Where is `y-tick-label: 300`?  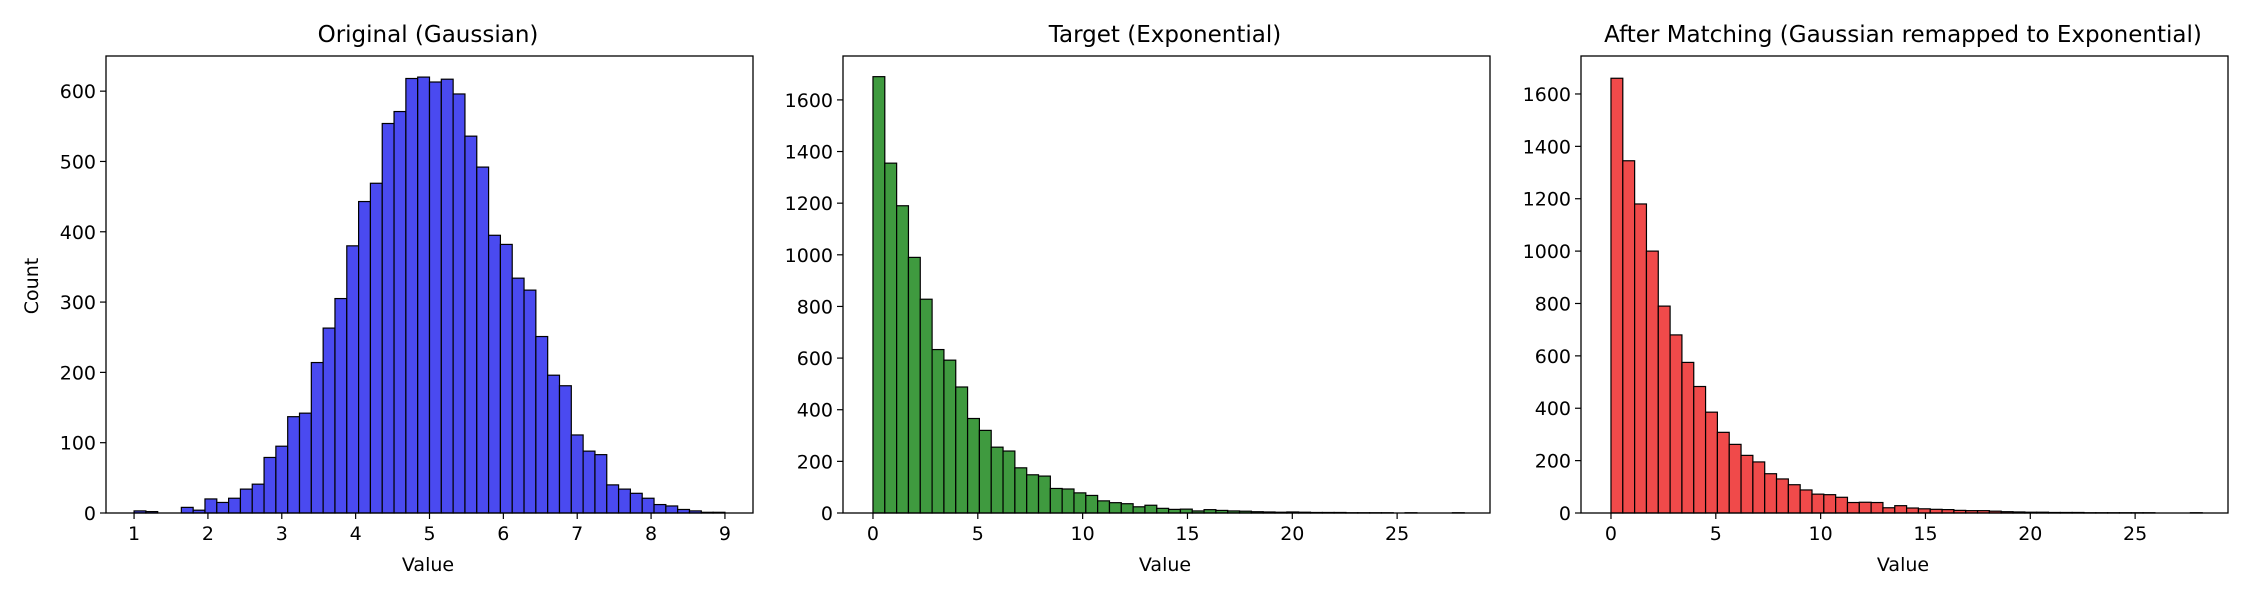
y-tick-label: 300 is located at coordinates (78, 303).